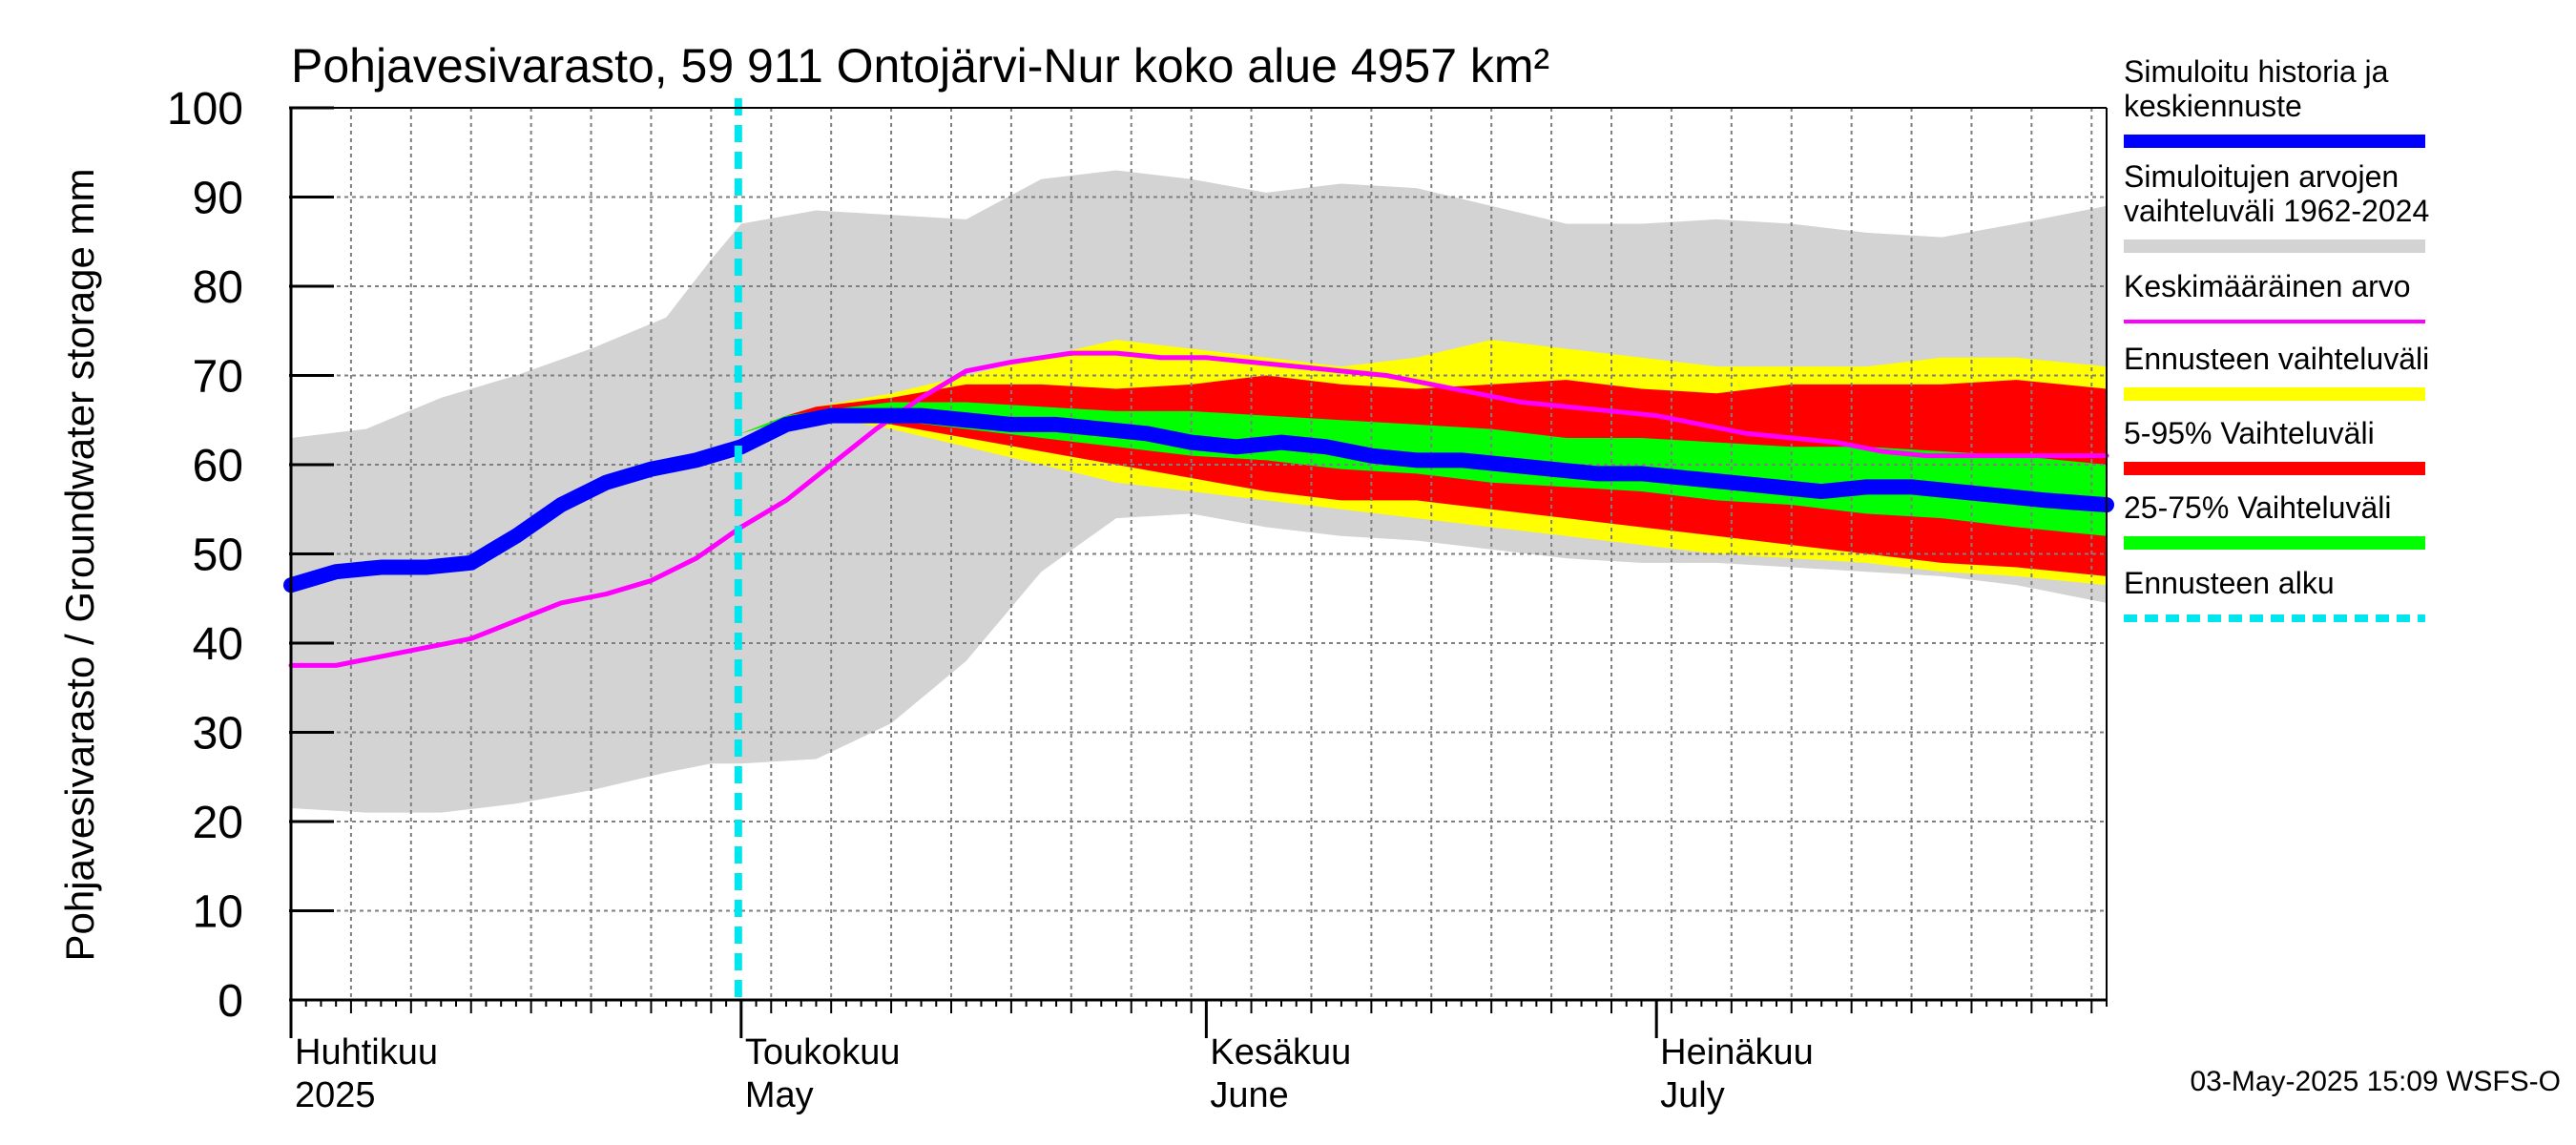 The image size is (2576, 1145). What do you see at coordinates (366, 1052) in the screenshot?
I see `month-label-line1: Huhtikuu` at bounding box center [366, 1052].